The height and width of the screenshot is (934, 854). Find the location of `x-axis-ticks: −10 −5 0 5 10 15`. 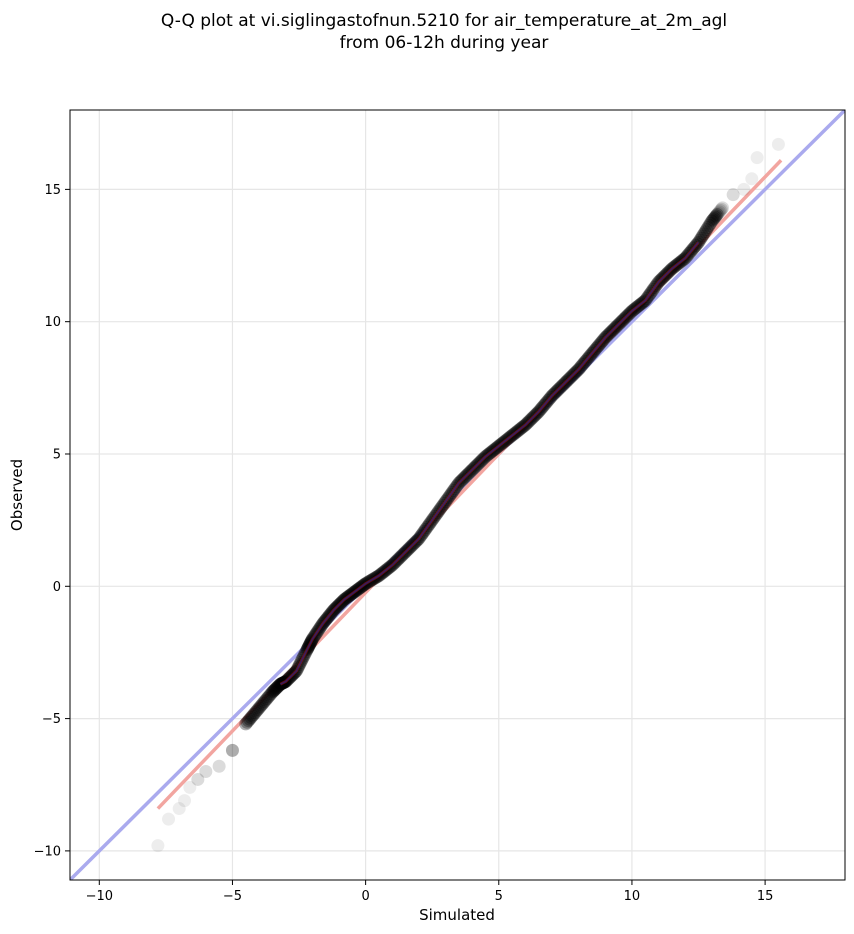

x-axis-ticks: −10 −5 0 5 10 15 is located at coordinates (430, 892).